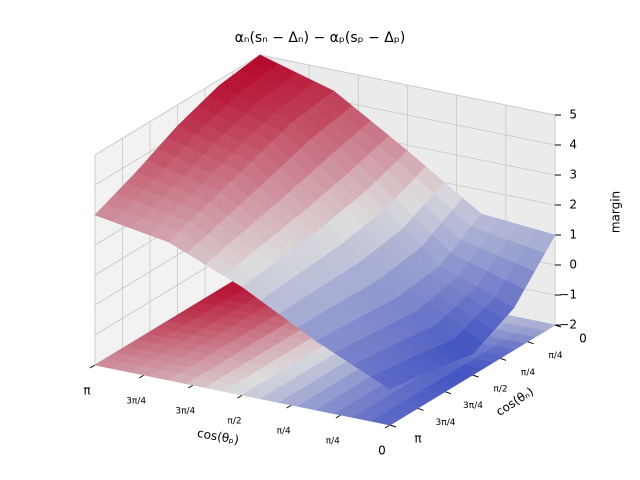  Describe the element at coordinates (382, 451) in the screenshot. I see `x-tick-label: 0` at that location.